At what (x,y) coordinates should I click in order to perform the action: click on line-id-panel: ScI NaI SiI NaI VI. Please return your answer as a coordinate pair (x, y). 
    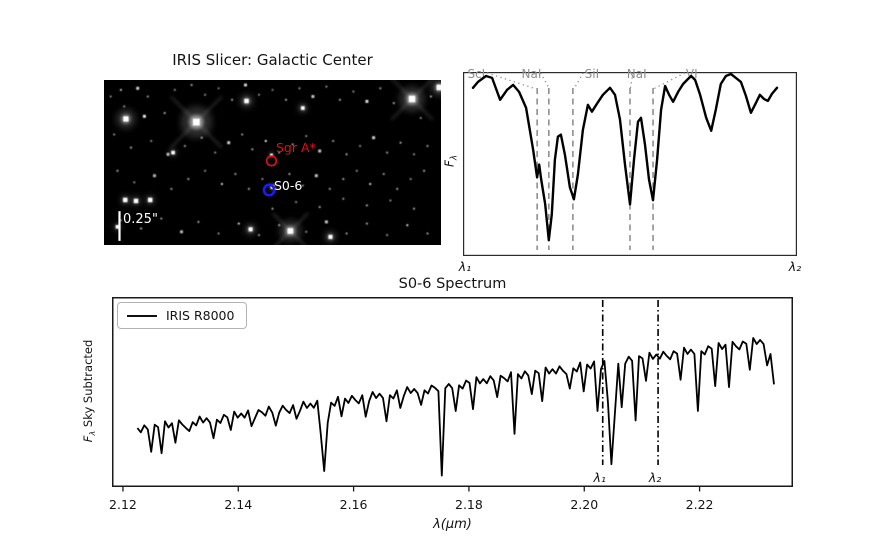
    Looking at the image, I should click on (630, 162).